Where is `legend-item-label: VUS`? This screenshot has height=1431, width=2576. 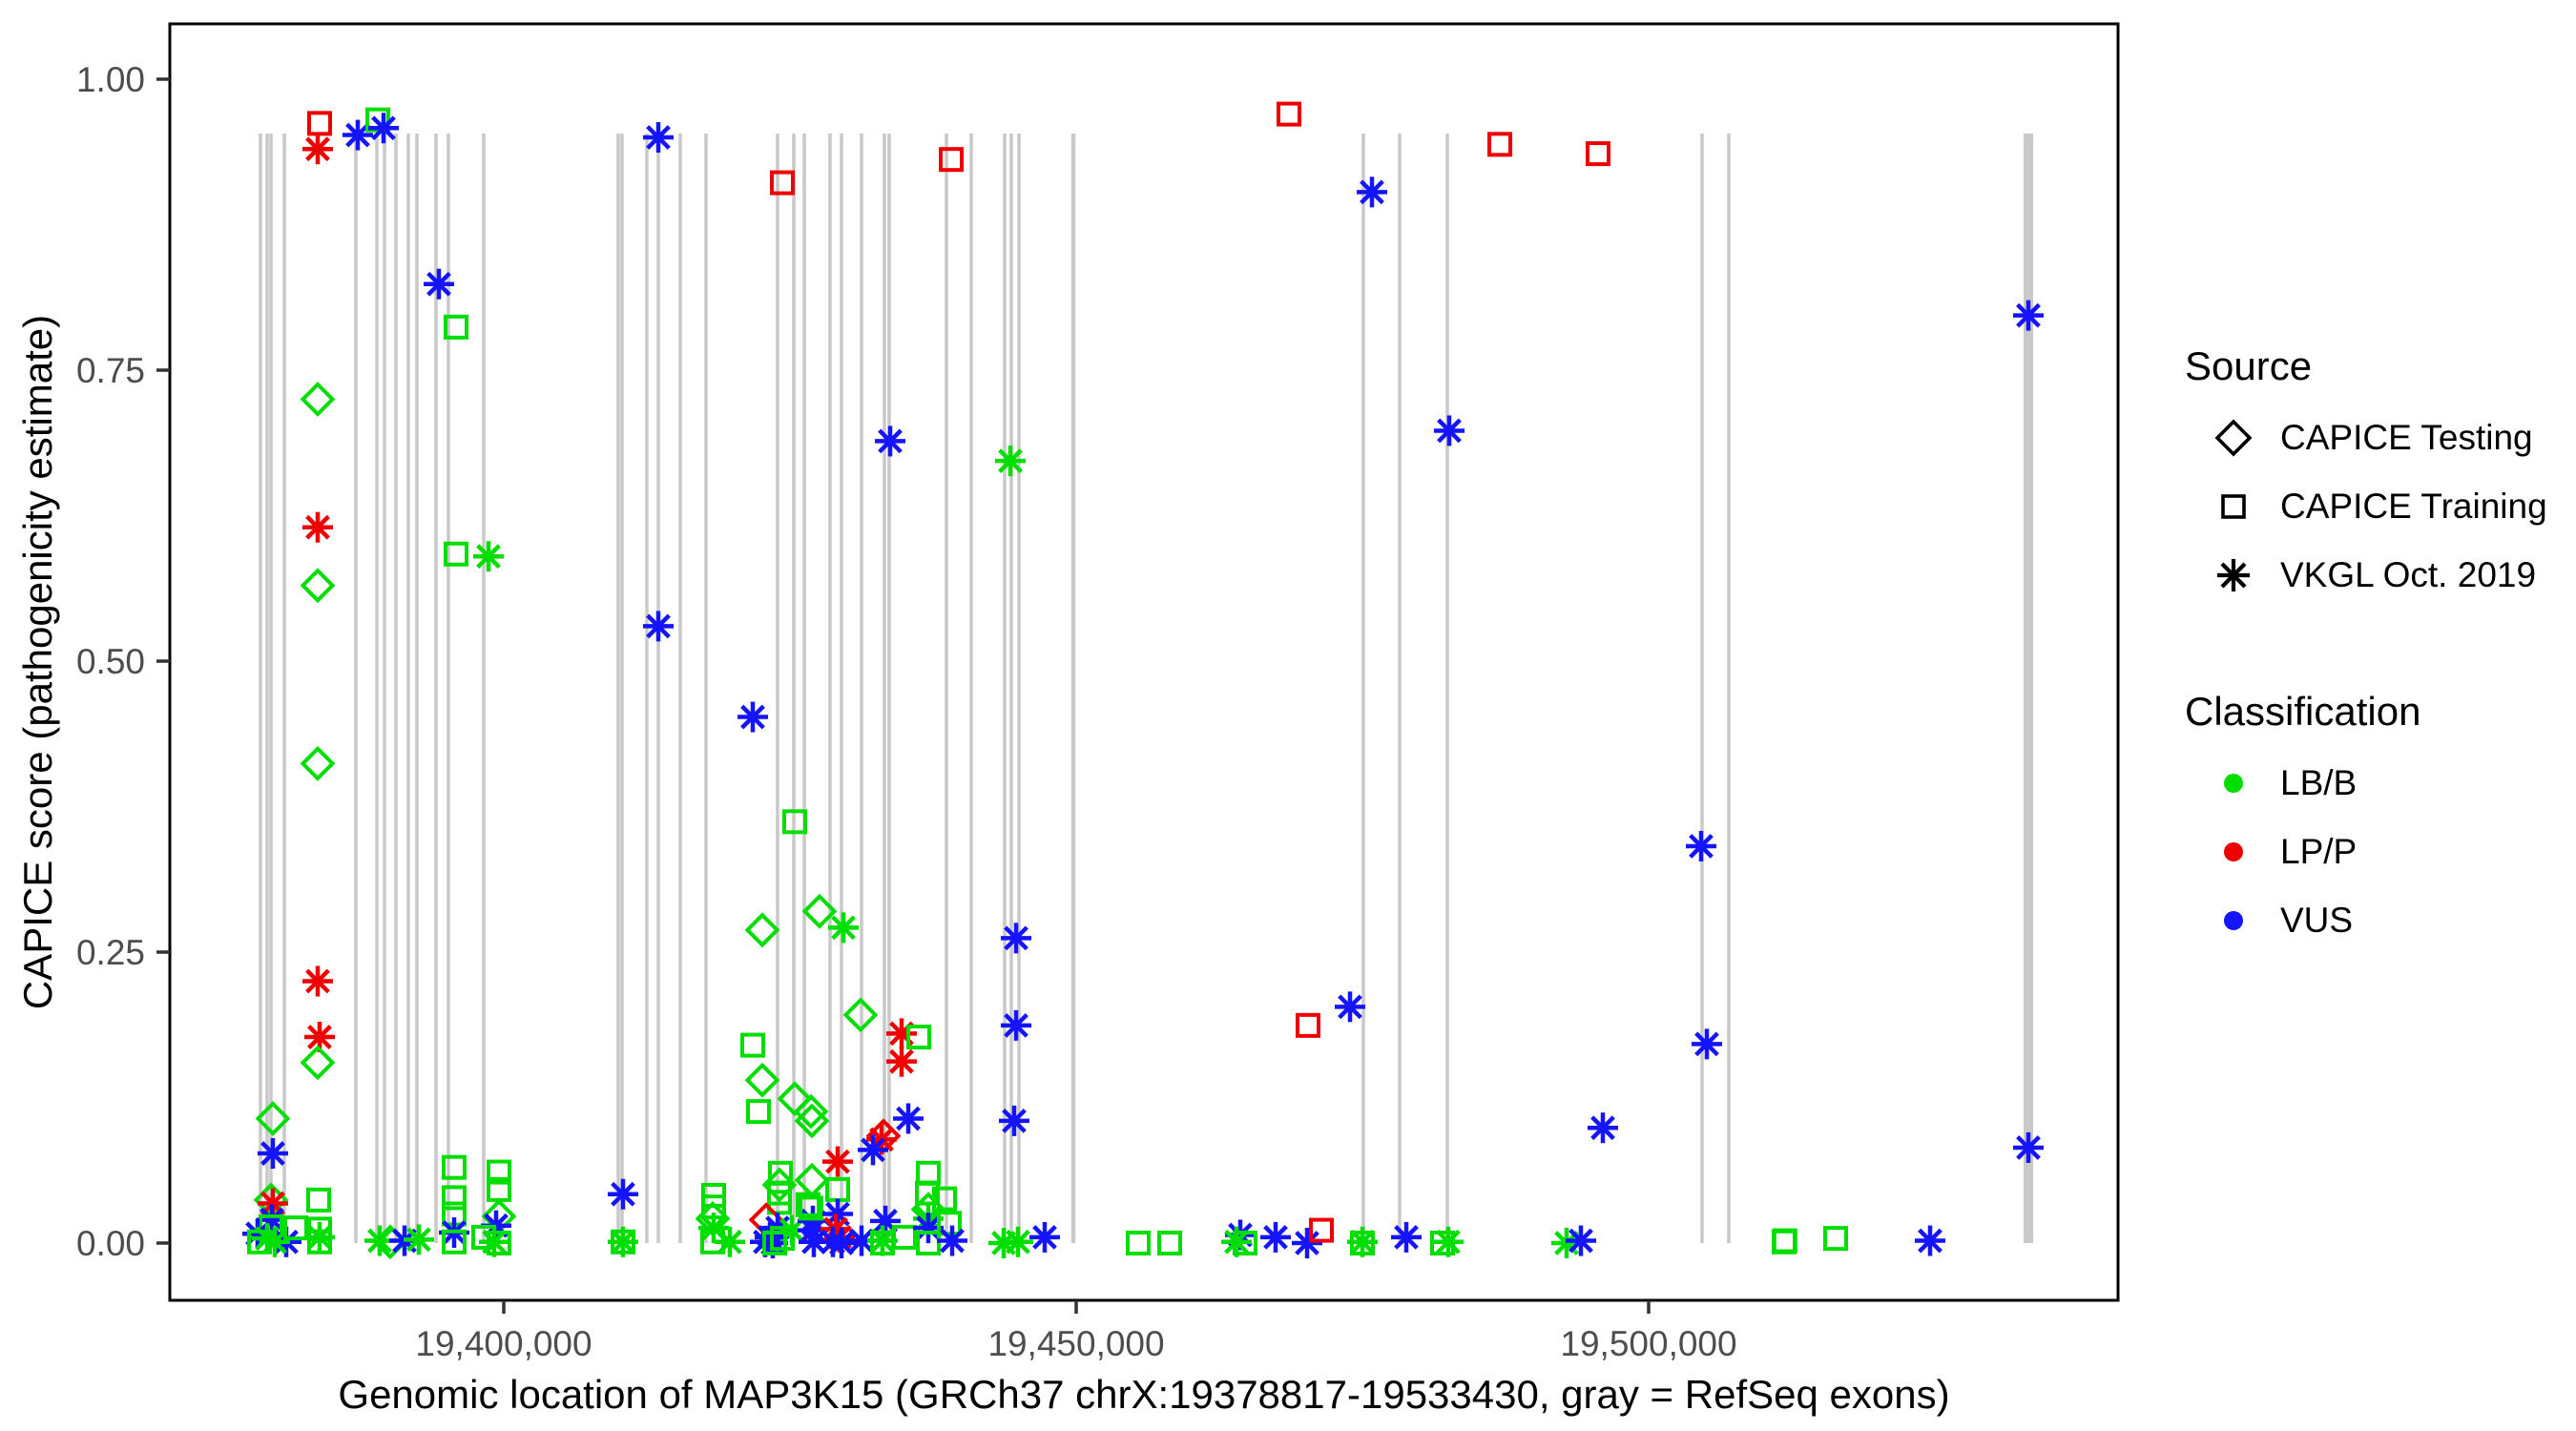 legend-item-label: VUS is located at coordinates (2317, 920).